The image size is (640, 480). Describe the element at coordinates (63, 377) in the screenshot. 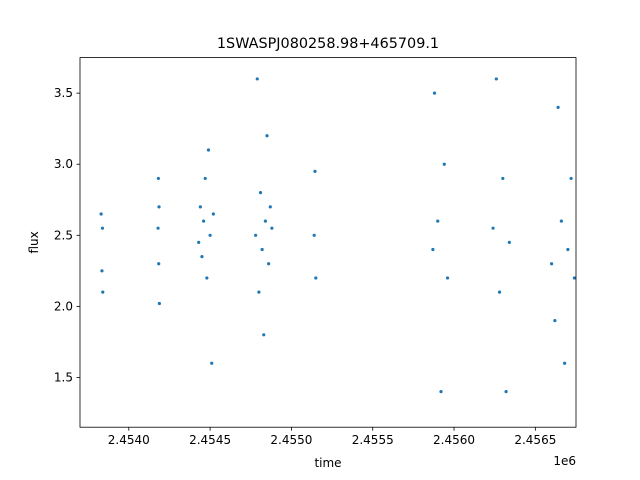

I see `y-tick-label: 1.5` at that location.